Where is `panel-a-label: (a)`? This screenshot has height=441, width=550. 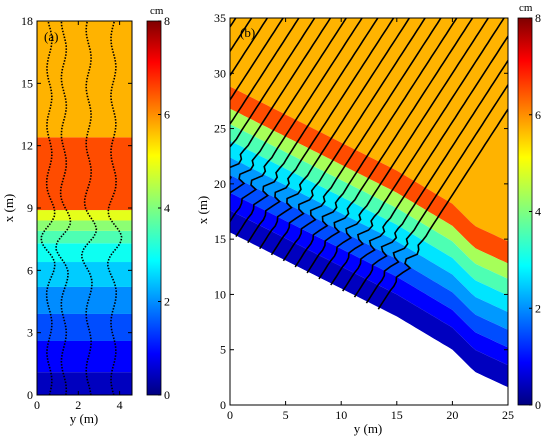
panel-a-label: (a) is located at coordinates (51, 36).